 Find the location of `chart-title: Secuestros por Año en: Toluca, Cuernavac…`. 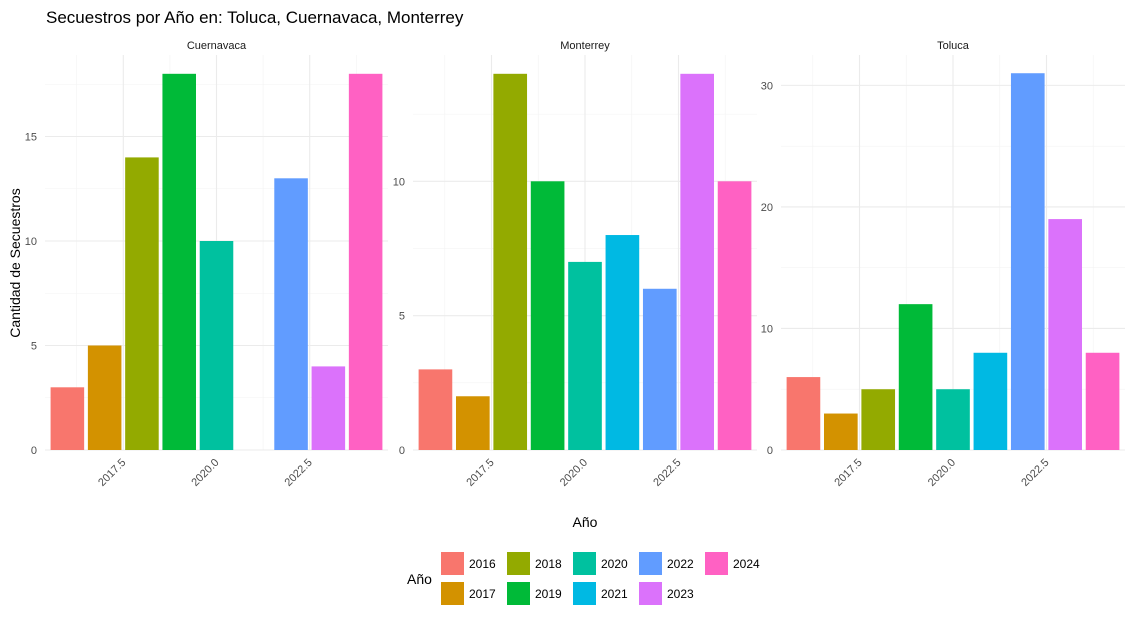

chart-title: Secuestros por Año en: Toluca, Cuernavac… is located at coordinates (255, 17).